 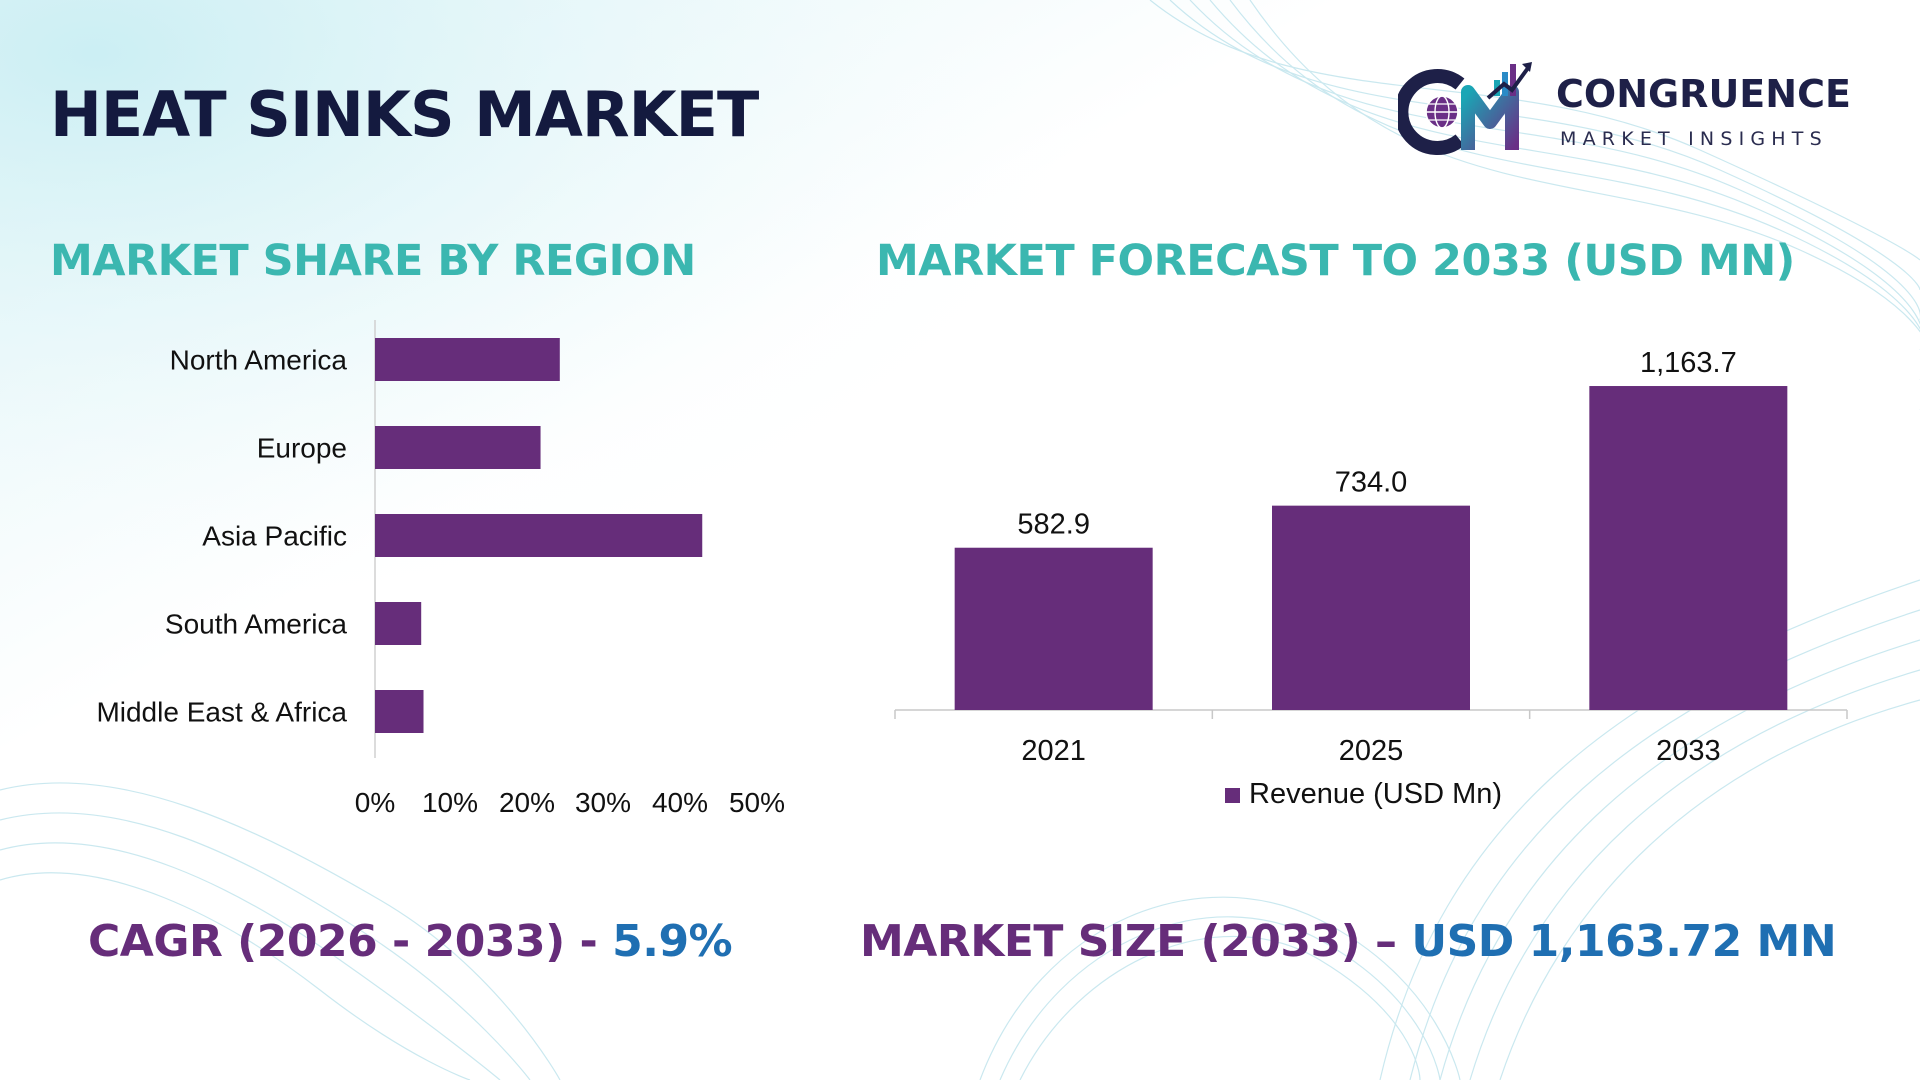 What do you see at coordinates (1232, 795) in the screenshot?
I see `legend-swatch` at bounding box center [1232, 795].